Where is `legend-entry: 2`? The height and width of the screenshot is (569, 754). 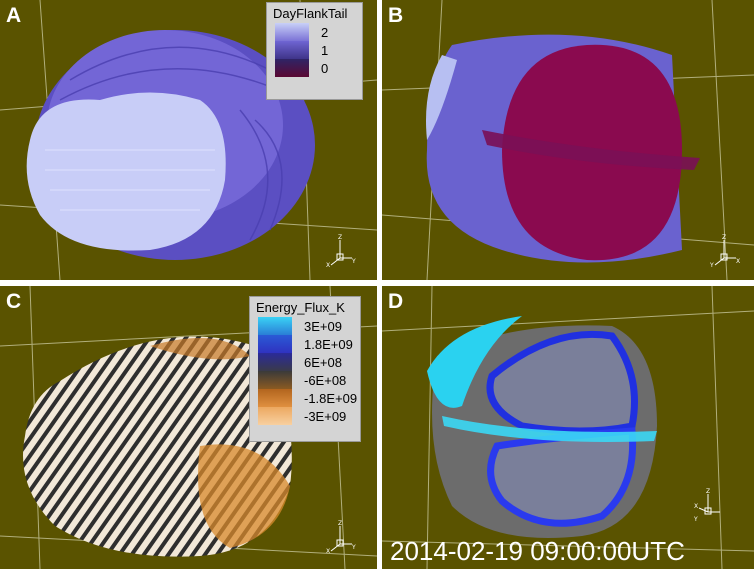 legend-entry: 2 is located at coordinates (314, 32).